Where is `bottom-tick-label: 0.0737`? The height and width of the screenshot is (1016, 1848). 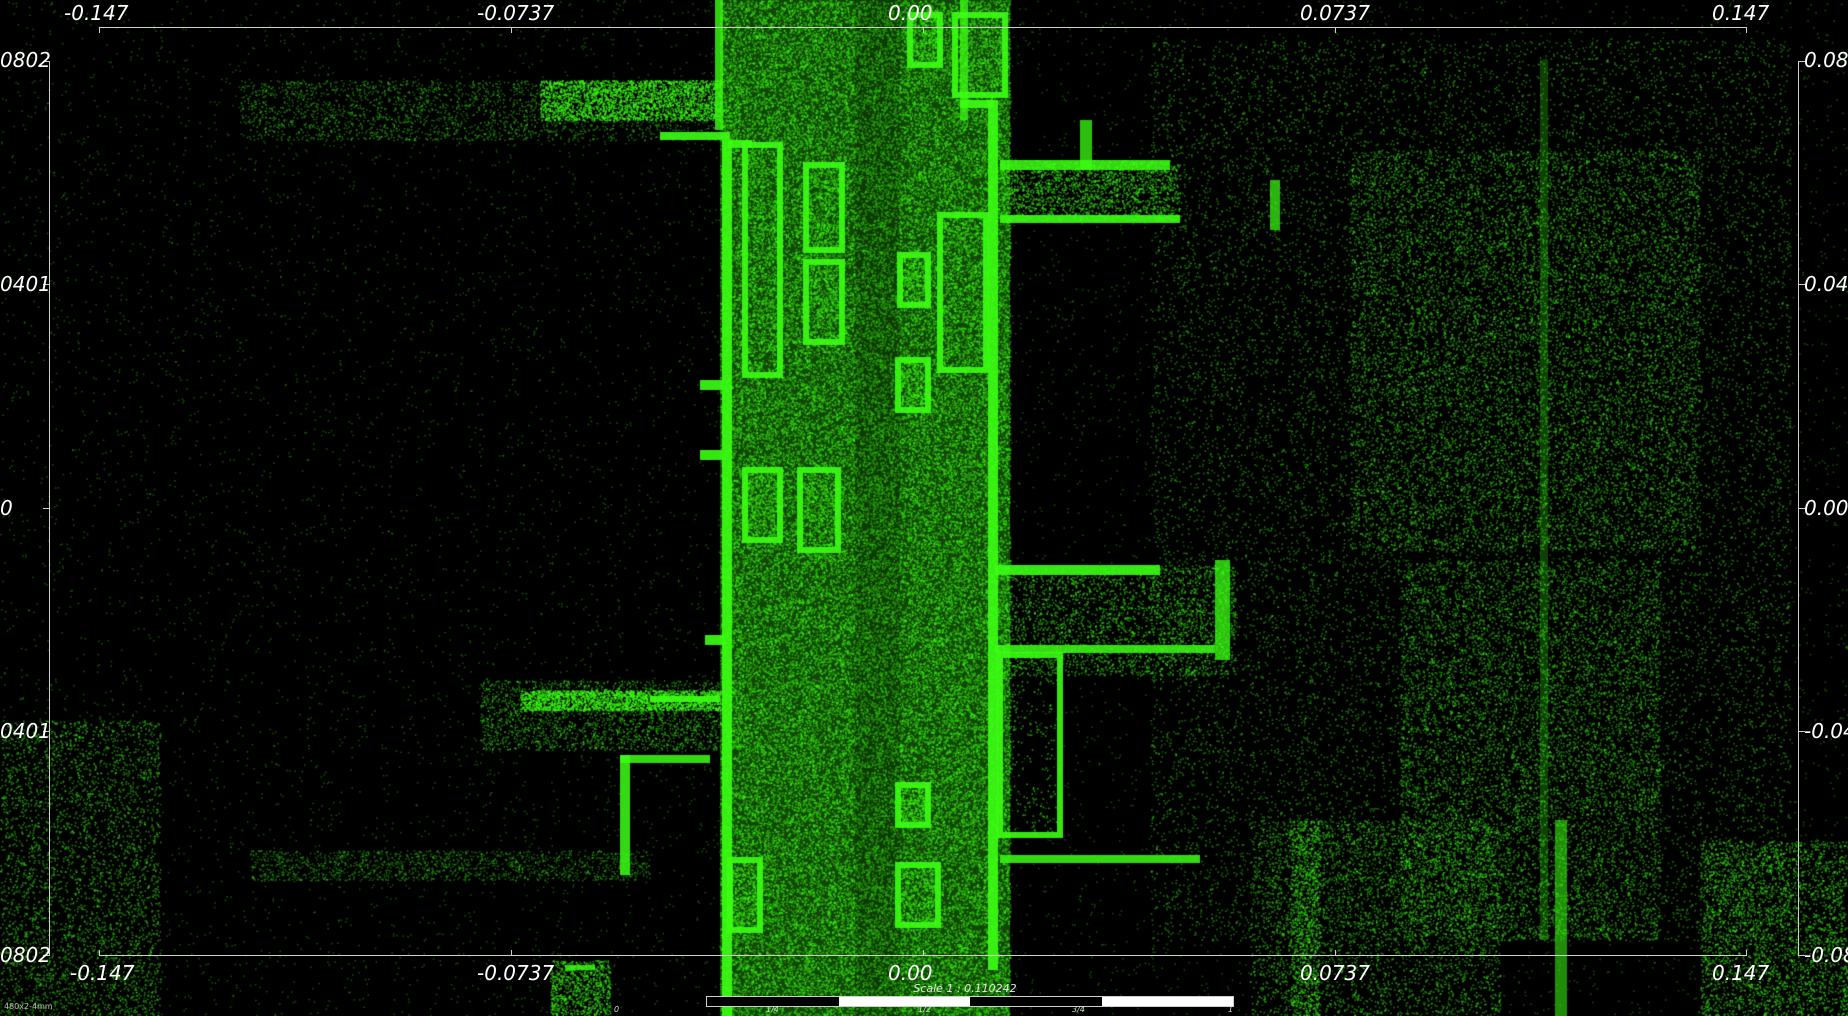
bottom-tick-label: 0.0737 is located at coordinates (1335, 973).